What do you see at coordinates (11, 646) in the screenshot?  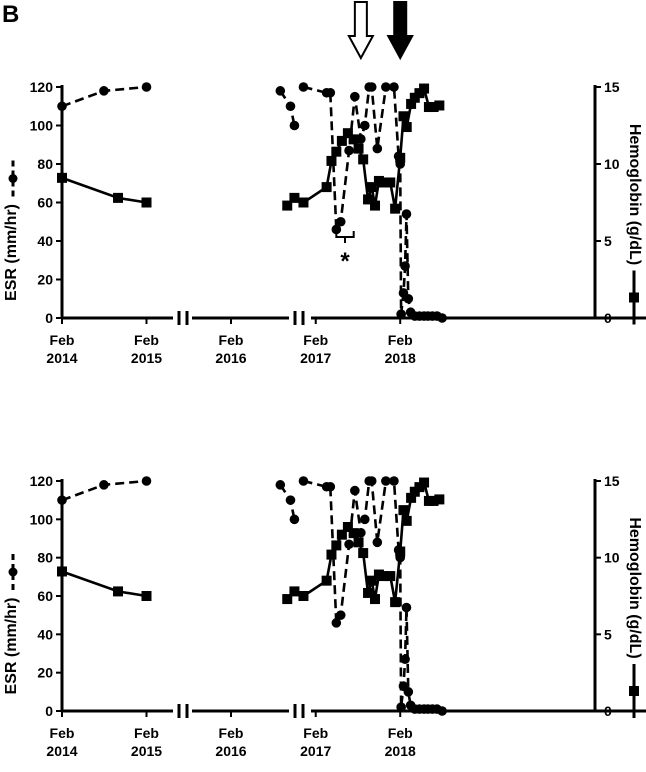 I see `left-axis-title: ESR (mm/hr)` at bounding box center [11, 646].